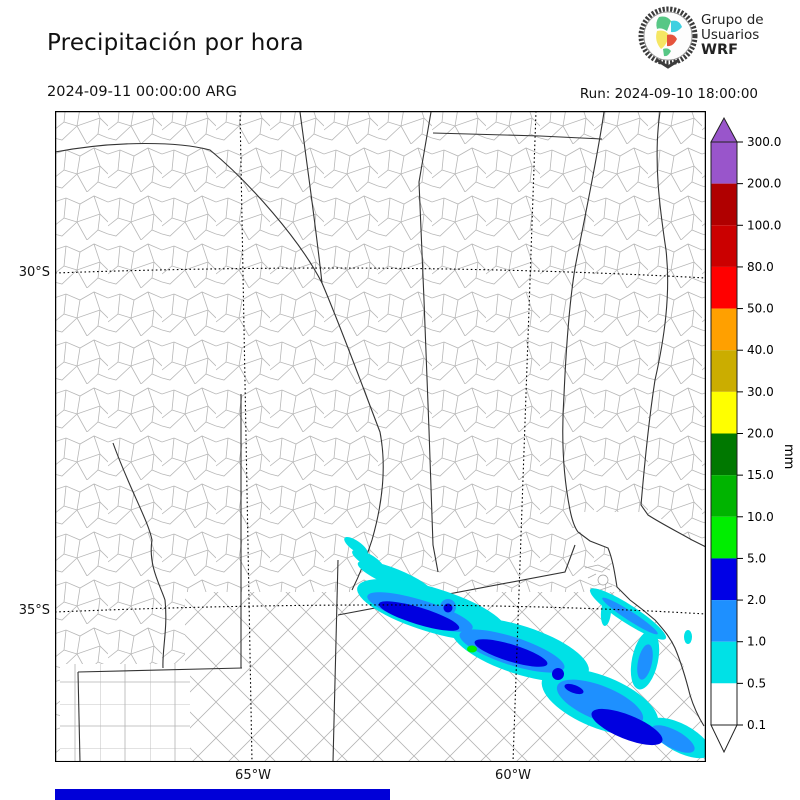  Describe the element at coordinates (380, 273) in the screenshot. I see `gridline-30S` at that location.